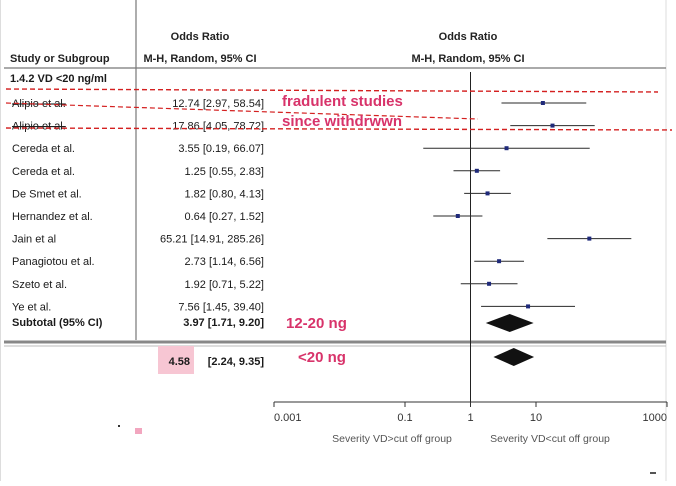 The image size is (676, 486). Describe the element at coordinates (653, 473) in the screenshot. I see `stray-mark-corner` at that location.